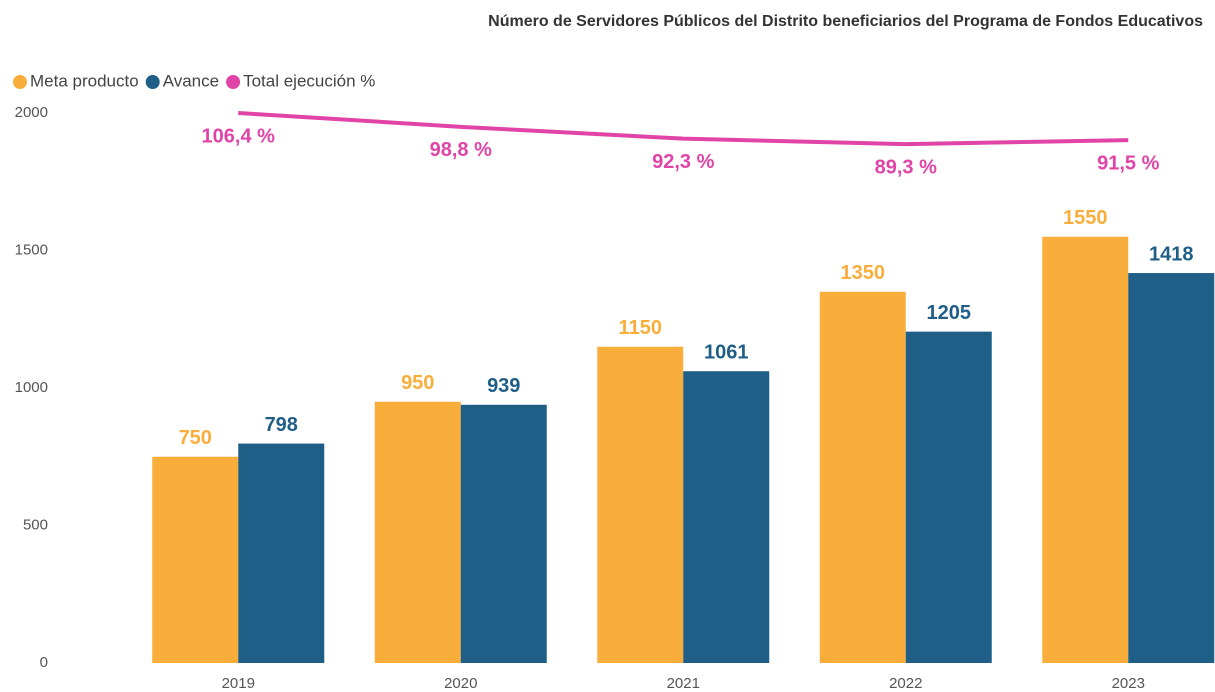 Image resolution: width=1215 pixels, height=692 pixels. What do you see at coordinates (906, 167) in the screenshot?
I see `data-label: 89,3 %` at bounding box center [906, 167].